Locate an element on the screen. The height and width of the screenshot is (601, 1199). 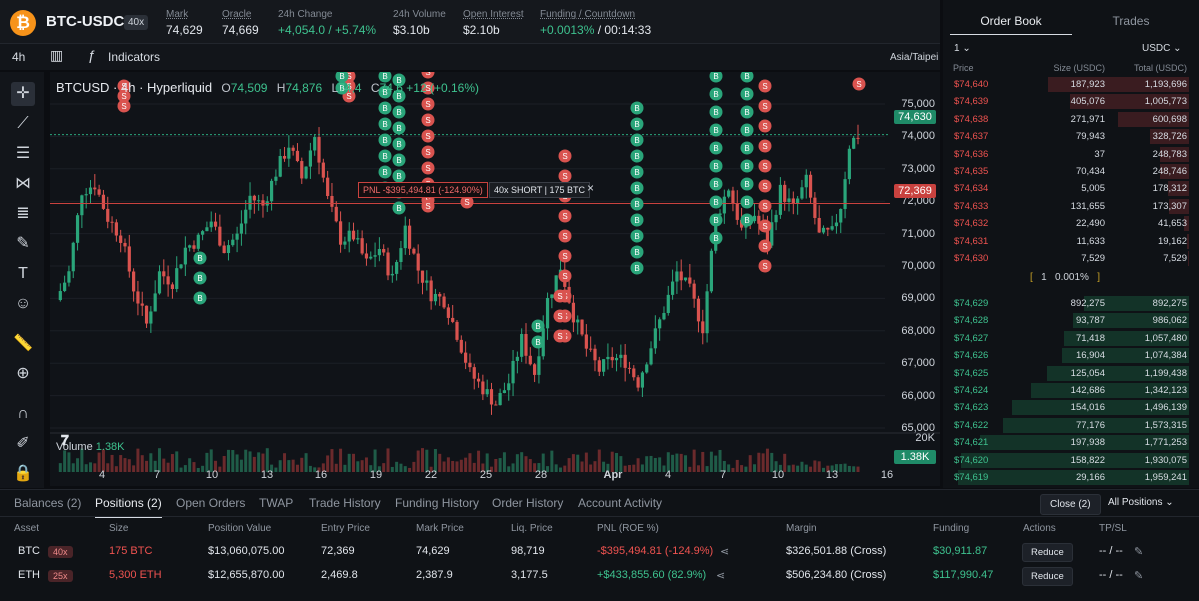
horizontal-lines-icon: ☰ is located at coordinates (23, 153).